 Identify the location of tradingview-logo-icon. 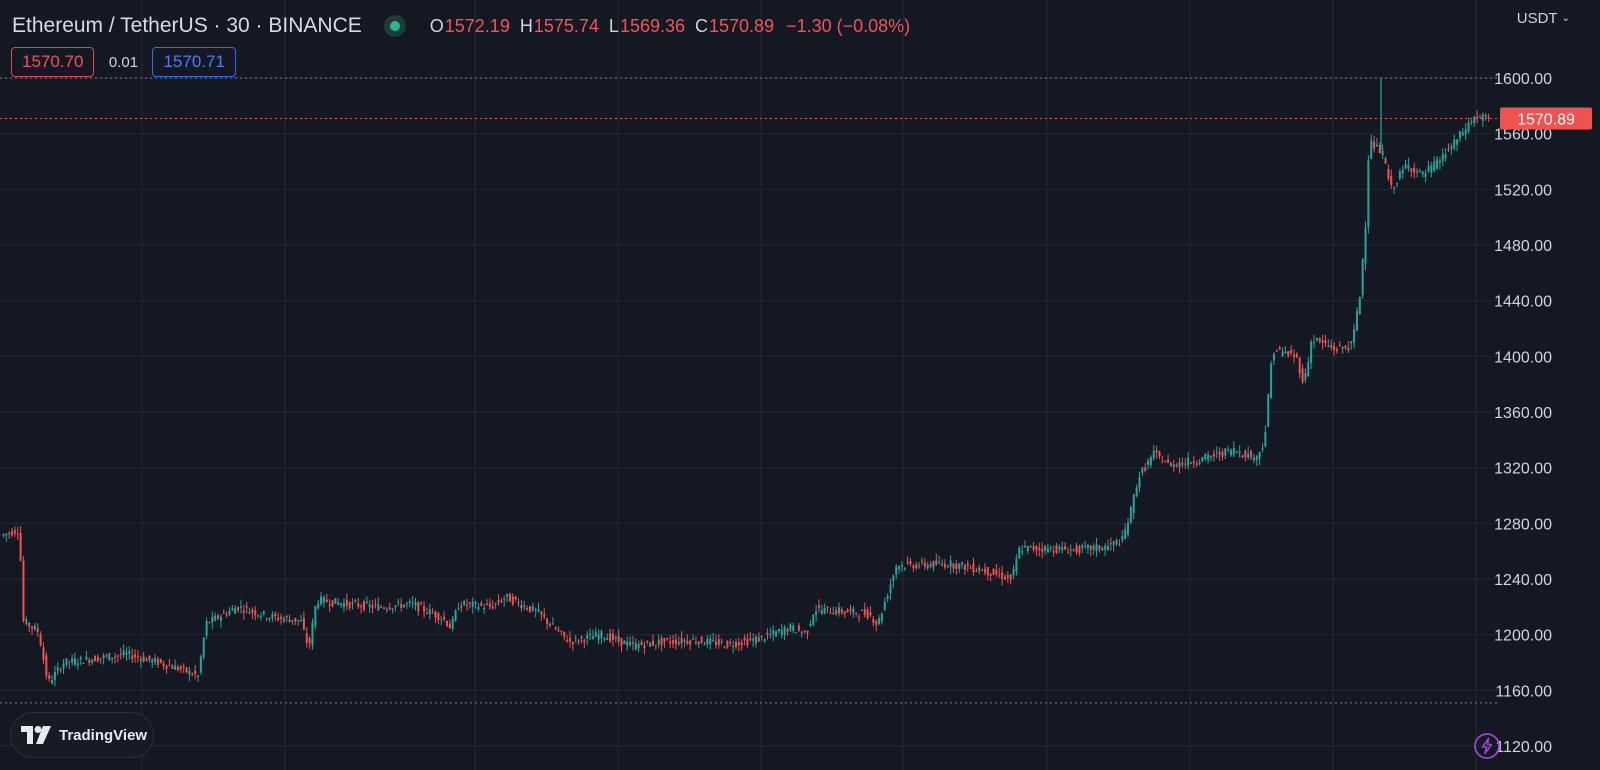
(36, 735).